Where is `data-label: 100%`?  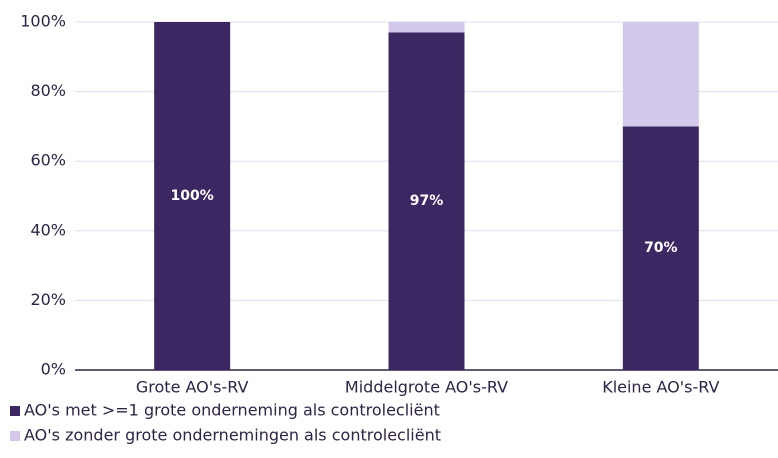
data-label: 100% is located at coordinates (192, 196).